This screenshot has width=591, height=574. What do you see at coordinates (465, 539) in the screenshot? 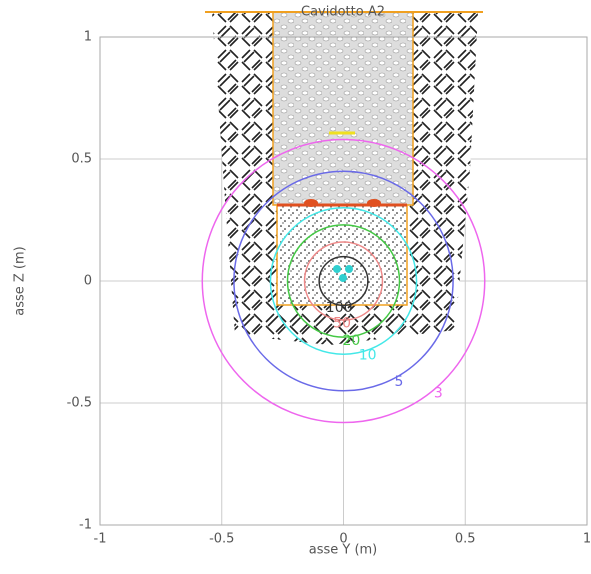
I see `x-tick-label: 0.5` at bounding box center [465, 539].